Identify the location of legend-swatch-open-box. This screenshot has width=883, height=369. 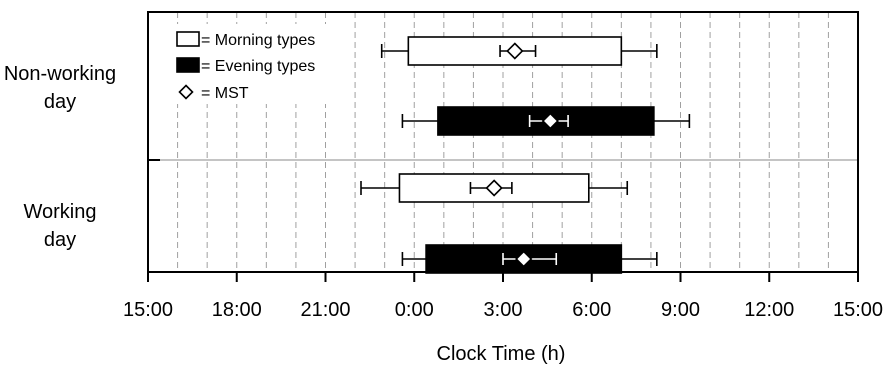
(188, 39).